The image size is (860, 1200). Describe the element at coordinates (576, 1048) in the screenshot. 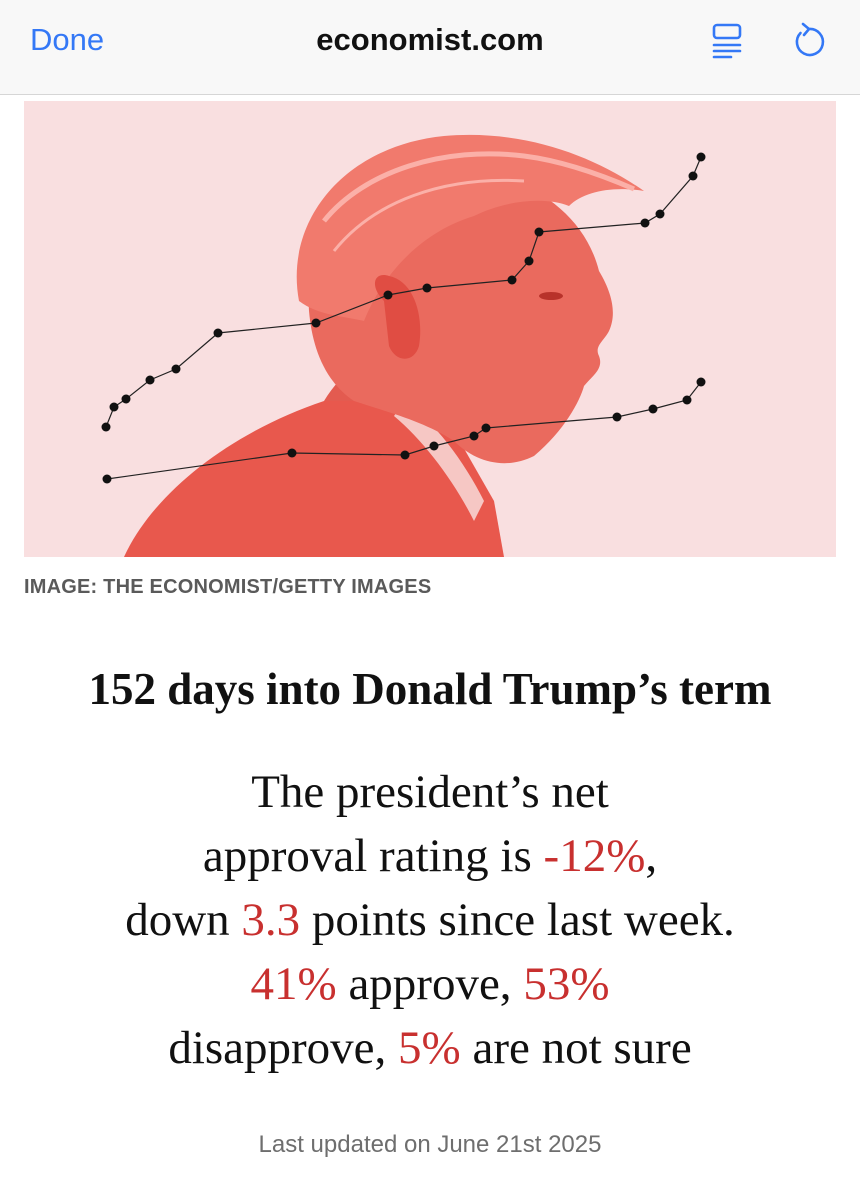

I see `summary-text: are not sure` at that location.